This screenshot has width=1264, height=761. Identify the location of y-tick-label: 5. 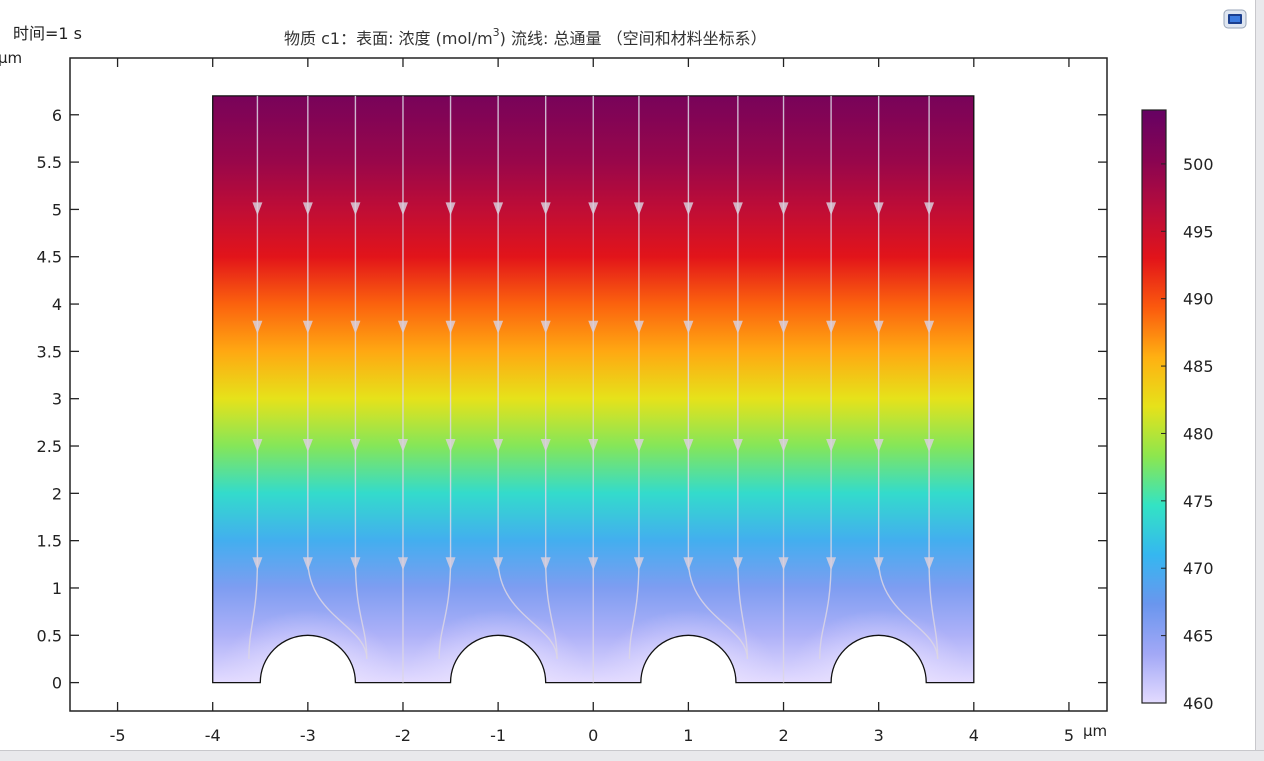
(57, 209).